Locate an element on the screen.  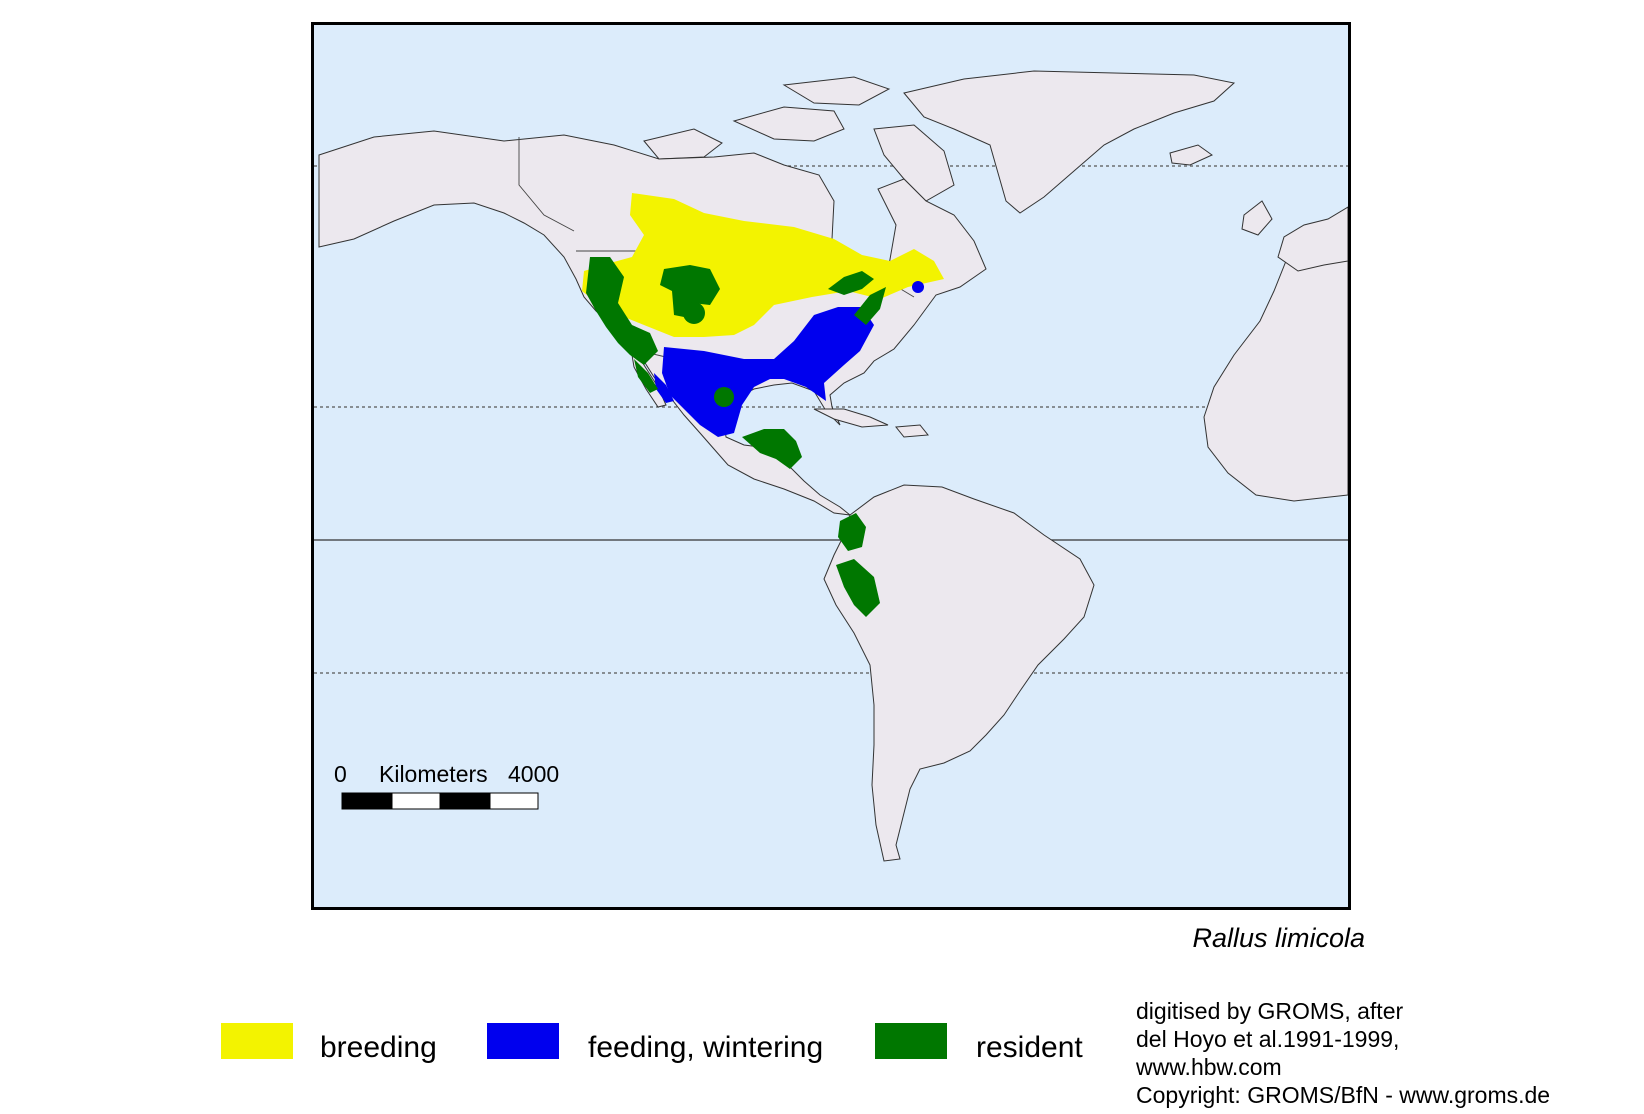
legend-swatch-breeding is located at coordinates (257, 1041).